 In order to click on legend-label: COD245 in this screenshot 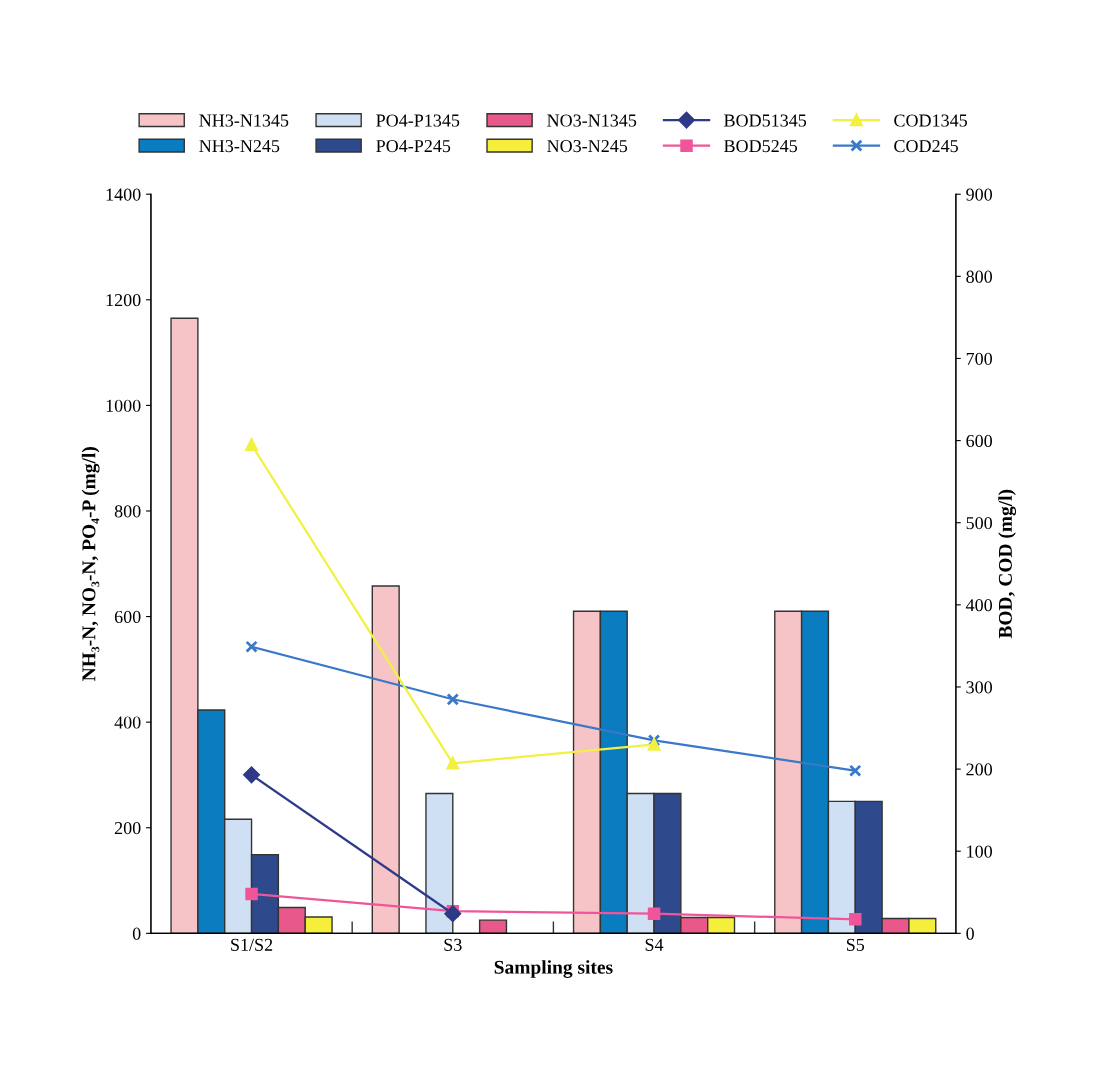, I will do `click(926, 146)`.